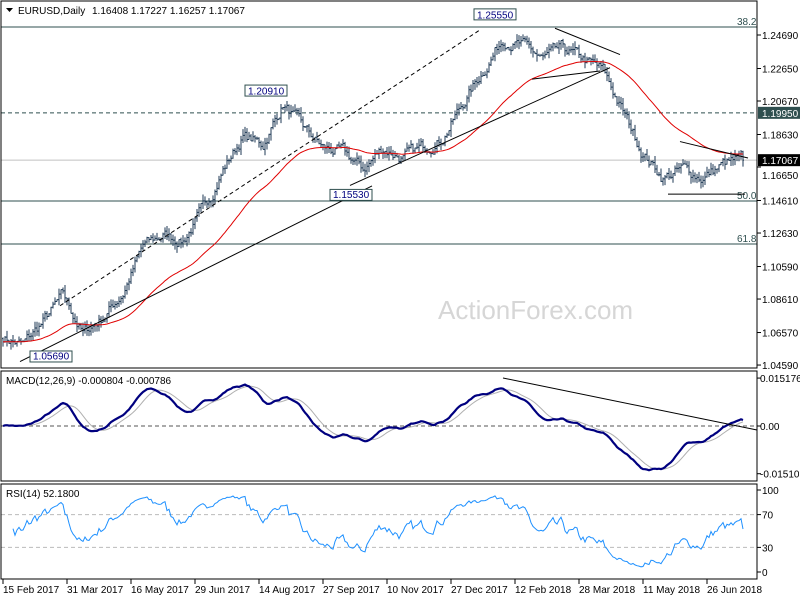  I want to click on x-tick-label: 29 Jun 2017, so click(222, 590).